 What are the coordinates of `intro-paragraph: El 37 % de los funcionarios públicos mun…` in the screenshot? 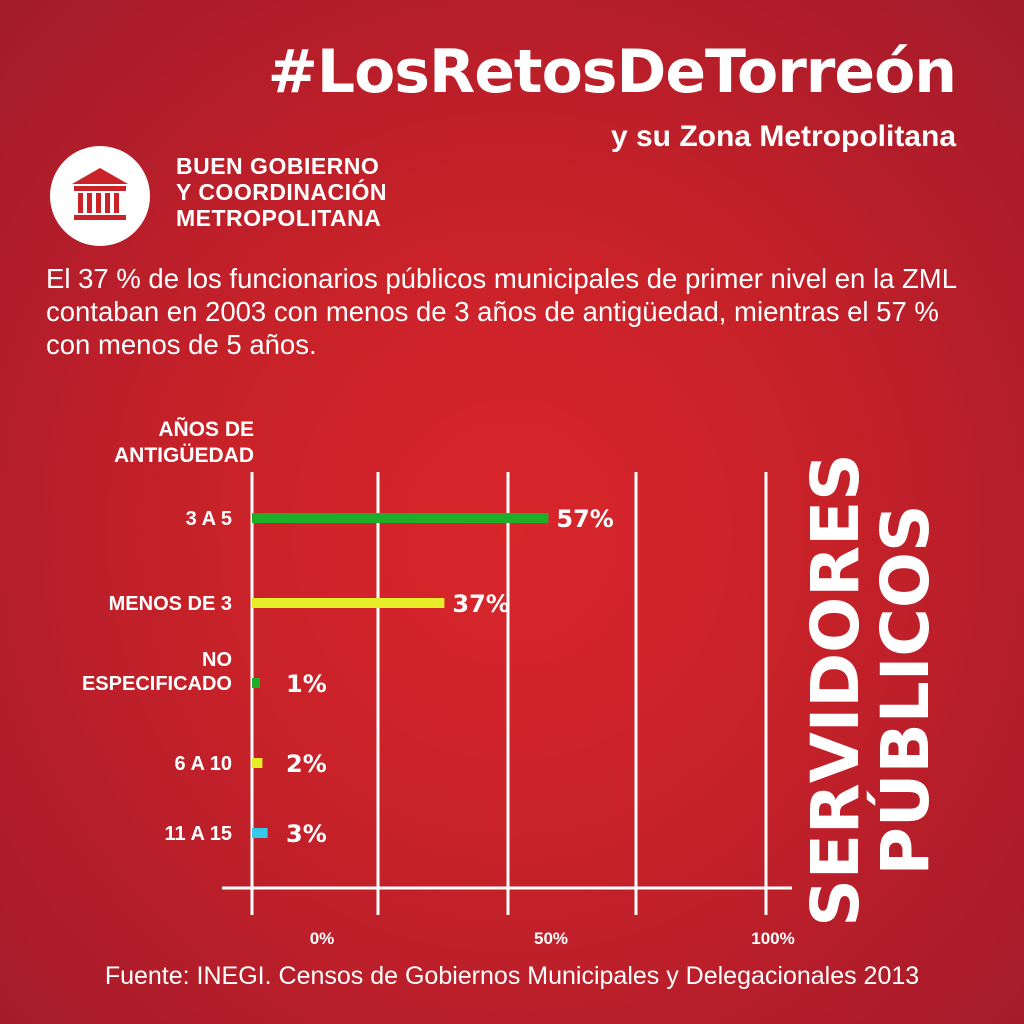 It's located at (501, 311).